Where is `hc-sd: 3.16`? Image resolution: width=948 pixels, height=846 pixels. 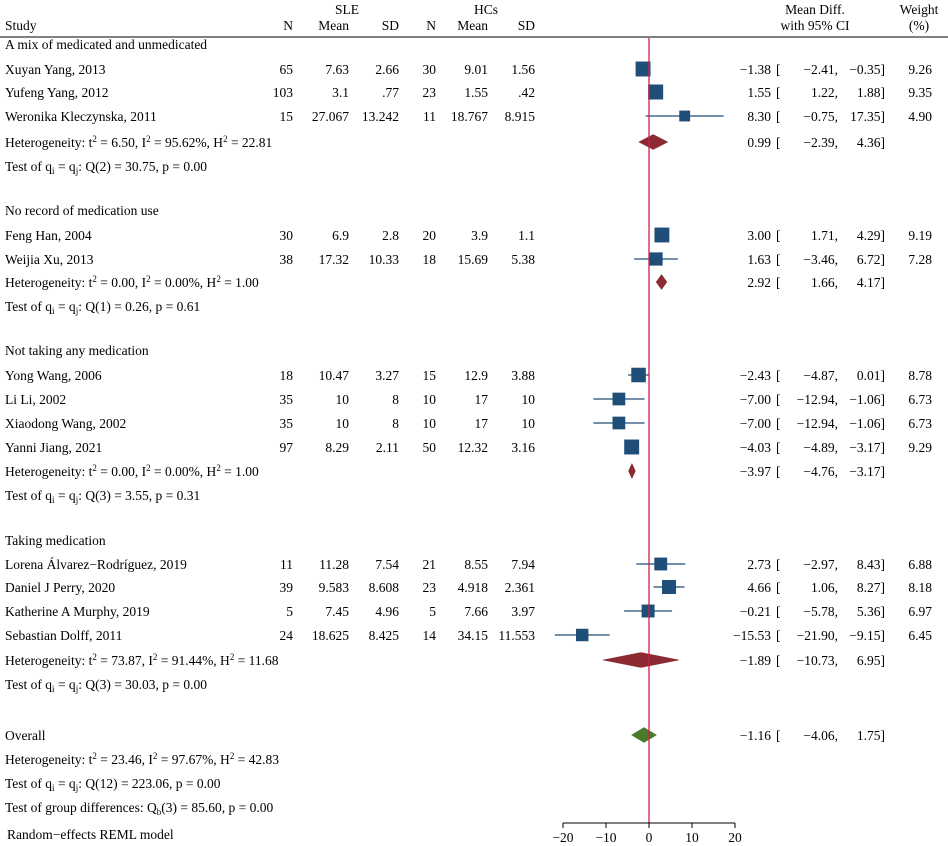 hc-sd: 3.16 is located at coordinates (523, 447).